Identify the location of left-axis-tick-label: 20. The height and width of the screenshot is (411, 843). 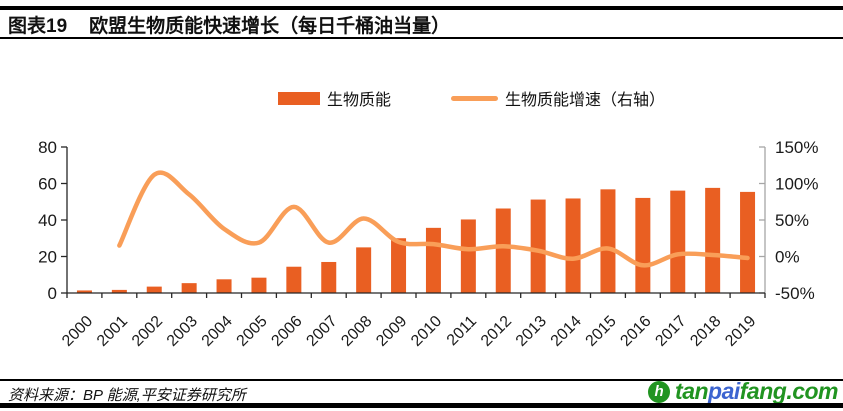
(47, 257).